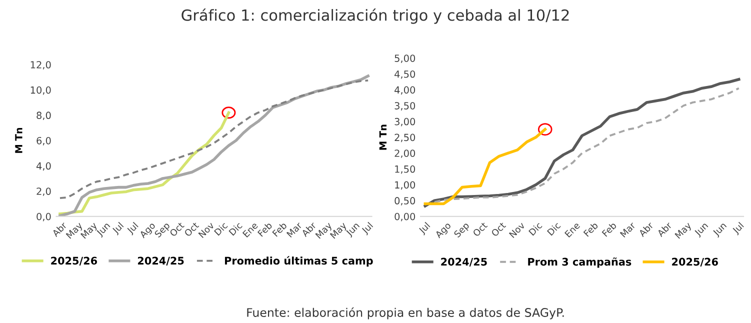 Image resolution: width=751 pixels, height=323 pixels. Describe the element at coordinates (405, 106) in the screenshot. I see `y-tick-label: 3,50` at that location.